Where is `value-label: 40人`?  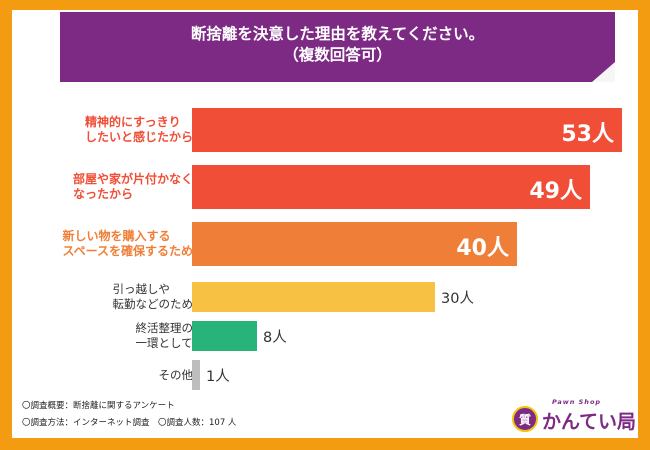 value-label: 40人 is located at coordinates (482, 248).